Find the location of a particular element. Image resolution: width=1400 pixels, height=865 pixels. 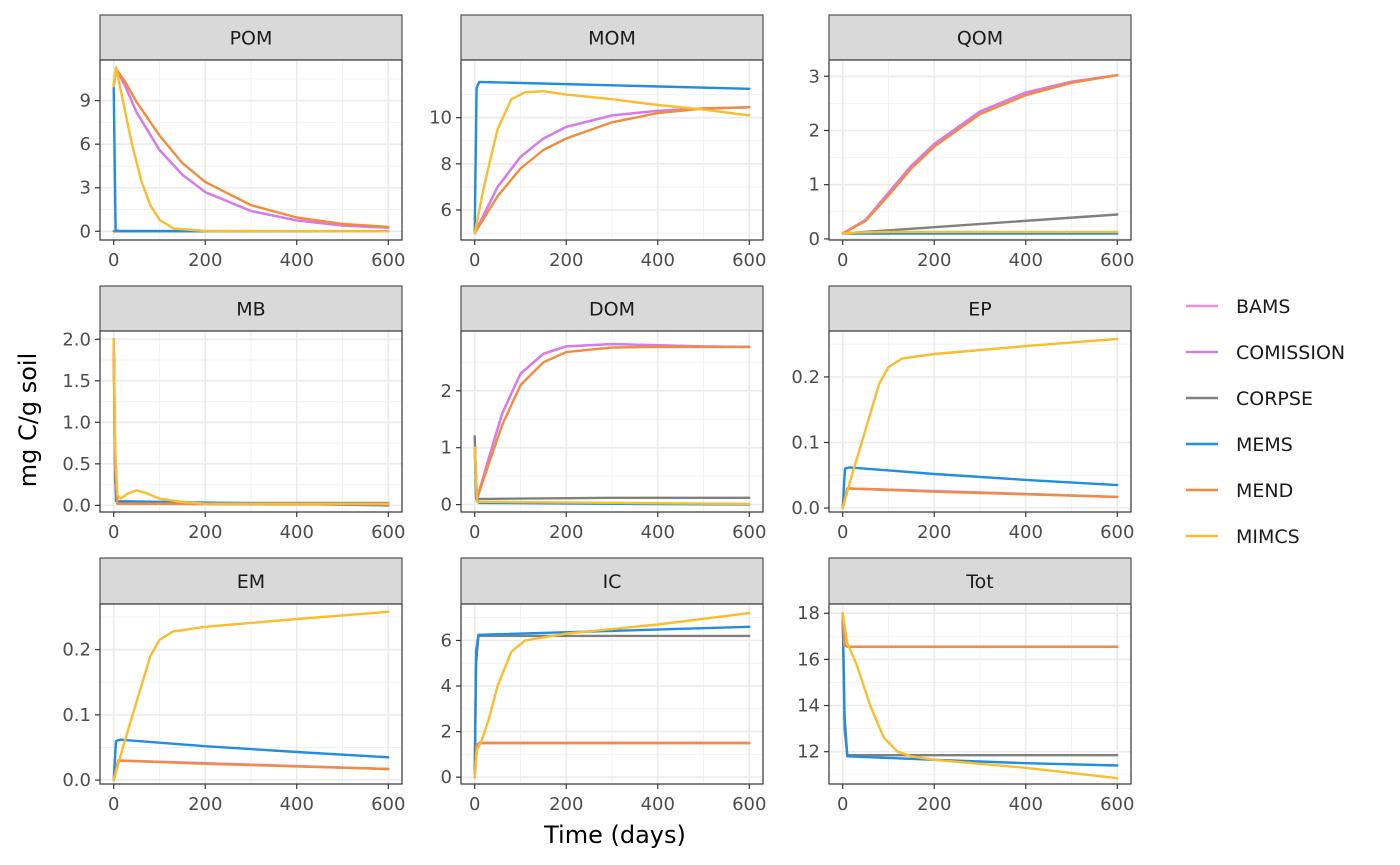

grid-qom is located at coordinates (980, 150).